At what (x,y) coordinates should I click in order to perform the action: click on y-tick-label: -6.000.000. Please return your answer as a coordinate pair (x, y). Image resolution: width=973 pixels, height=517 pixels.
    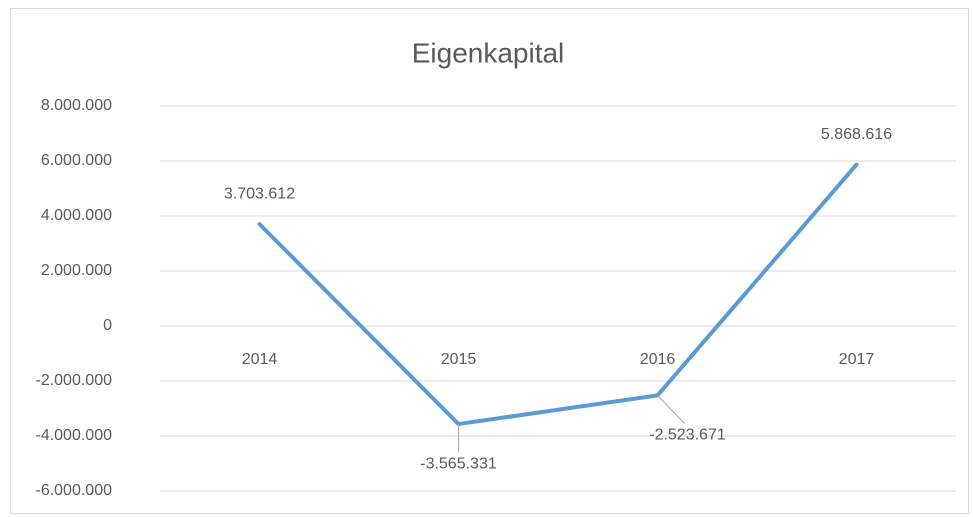
    Looking at the image, I should click on (73, 490).